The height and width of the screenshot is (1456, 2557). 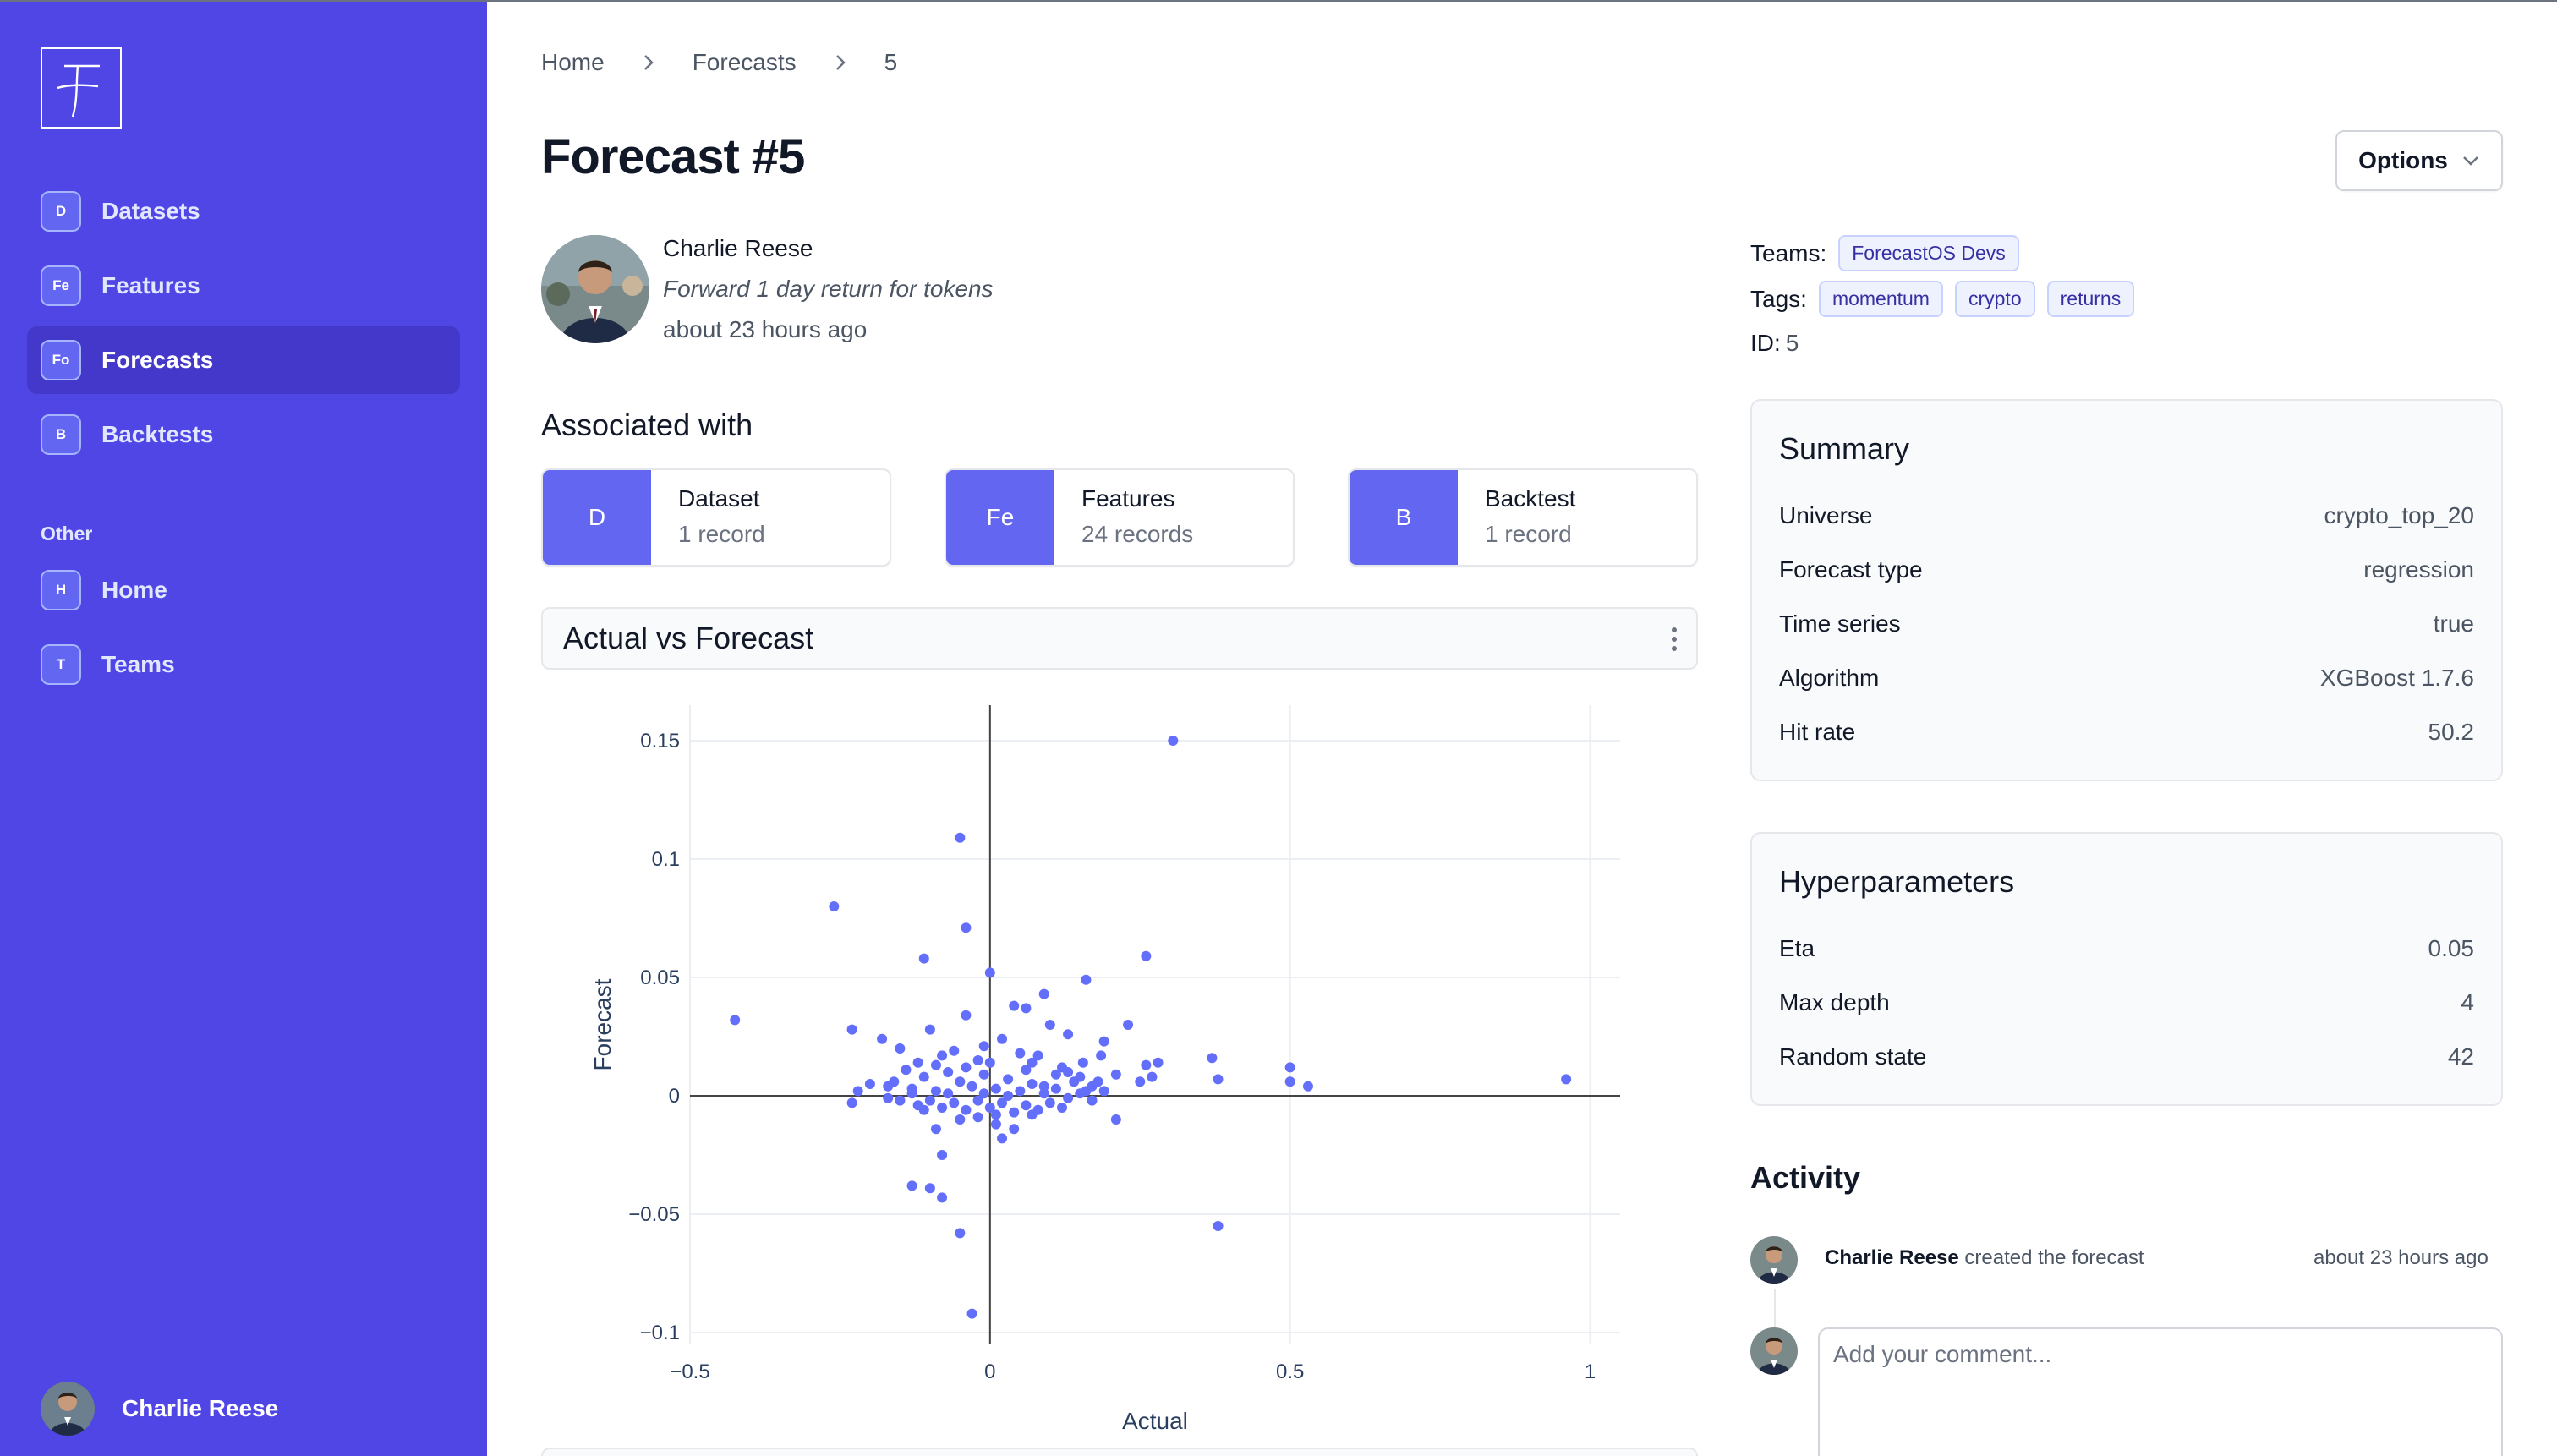 I want to click on breadcrumb: Home Forecasts 5, so click(x=719, y=62).